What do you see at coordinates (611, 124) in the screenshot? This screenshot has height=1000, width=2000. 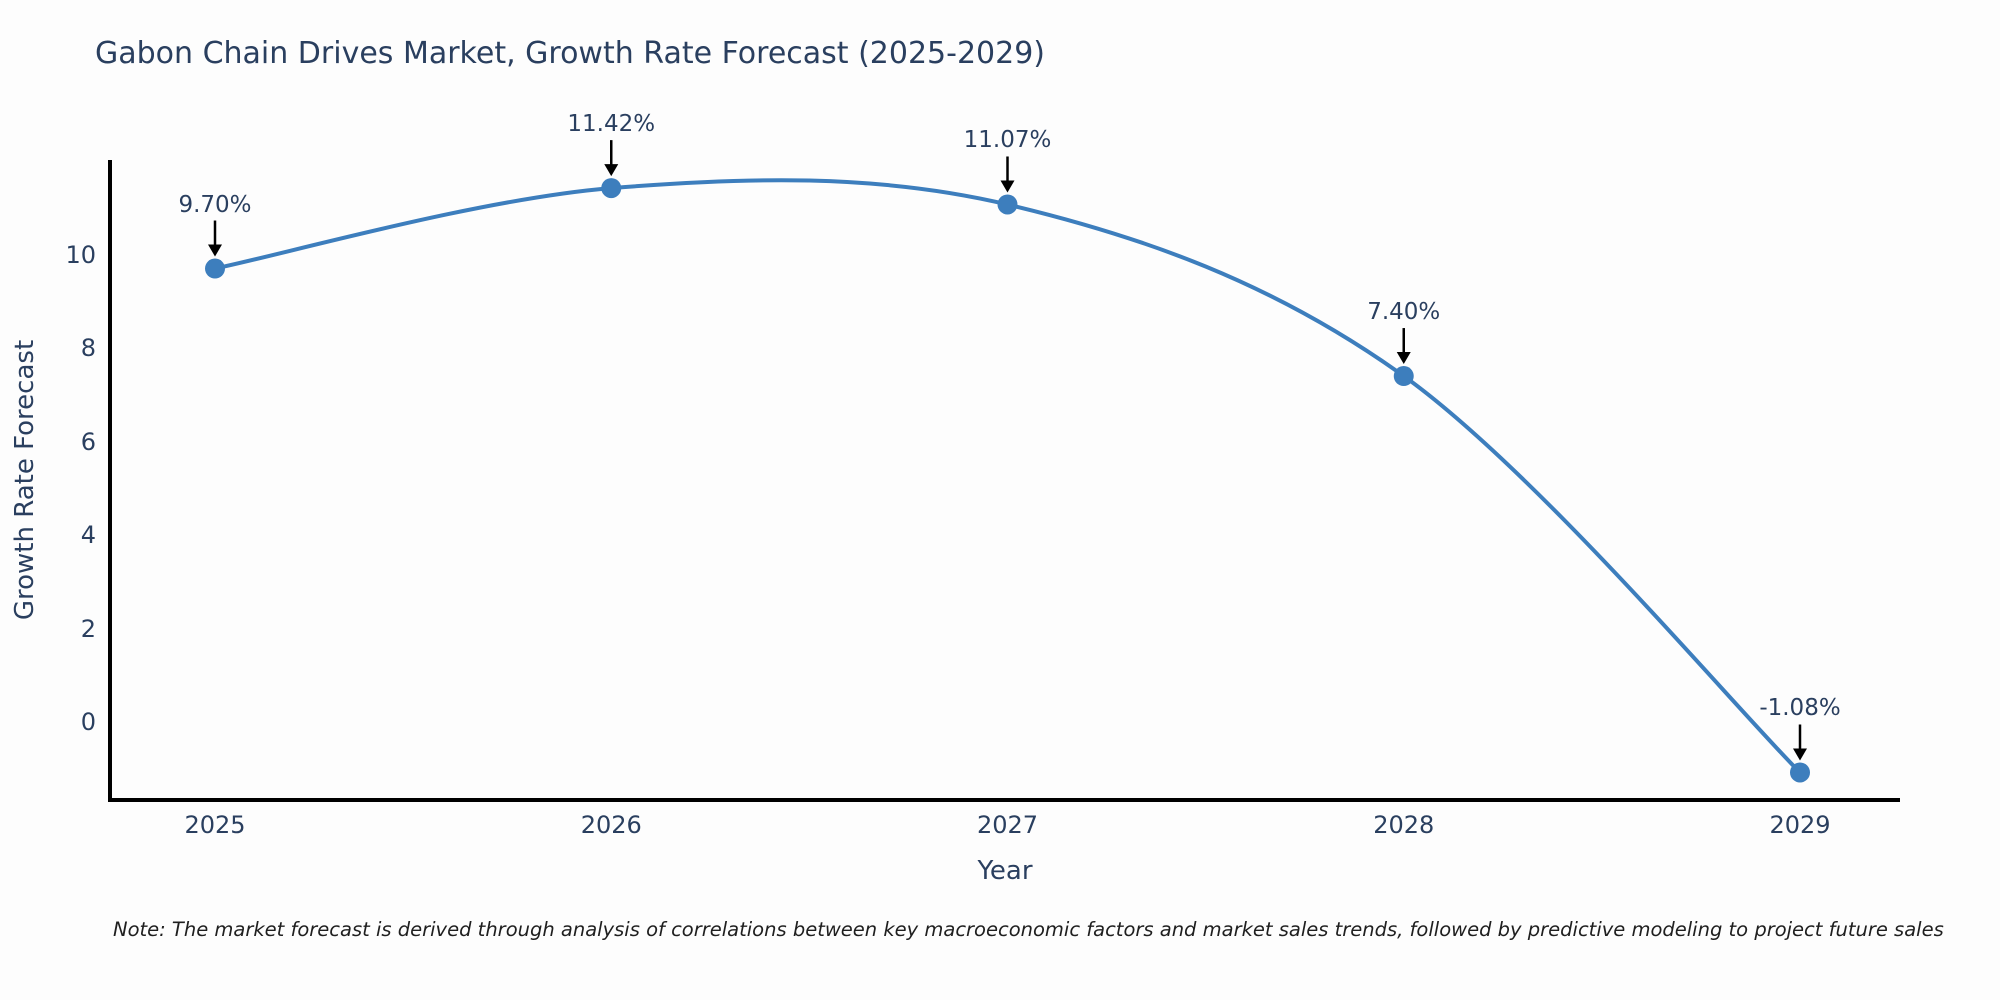 I see `point-label-2026: 11.42%` at bounding box center [611, 124].